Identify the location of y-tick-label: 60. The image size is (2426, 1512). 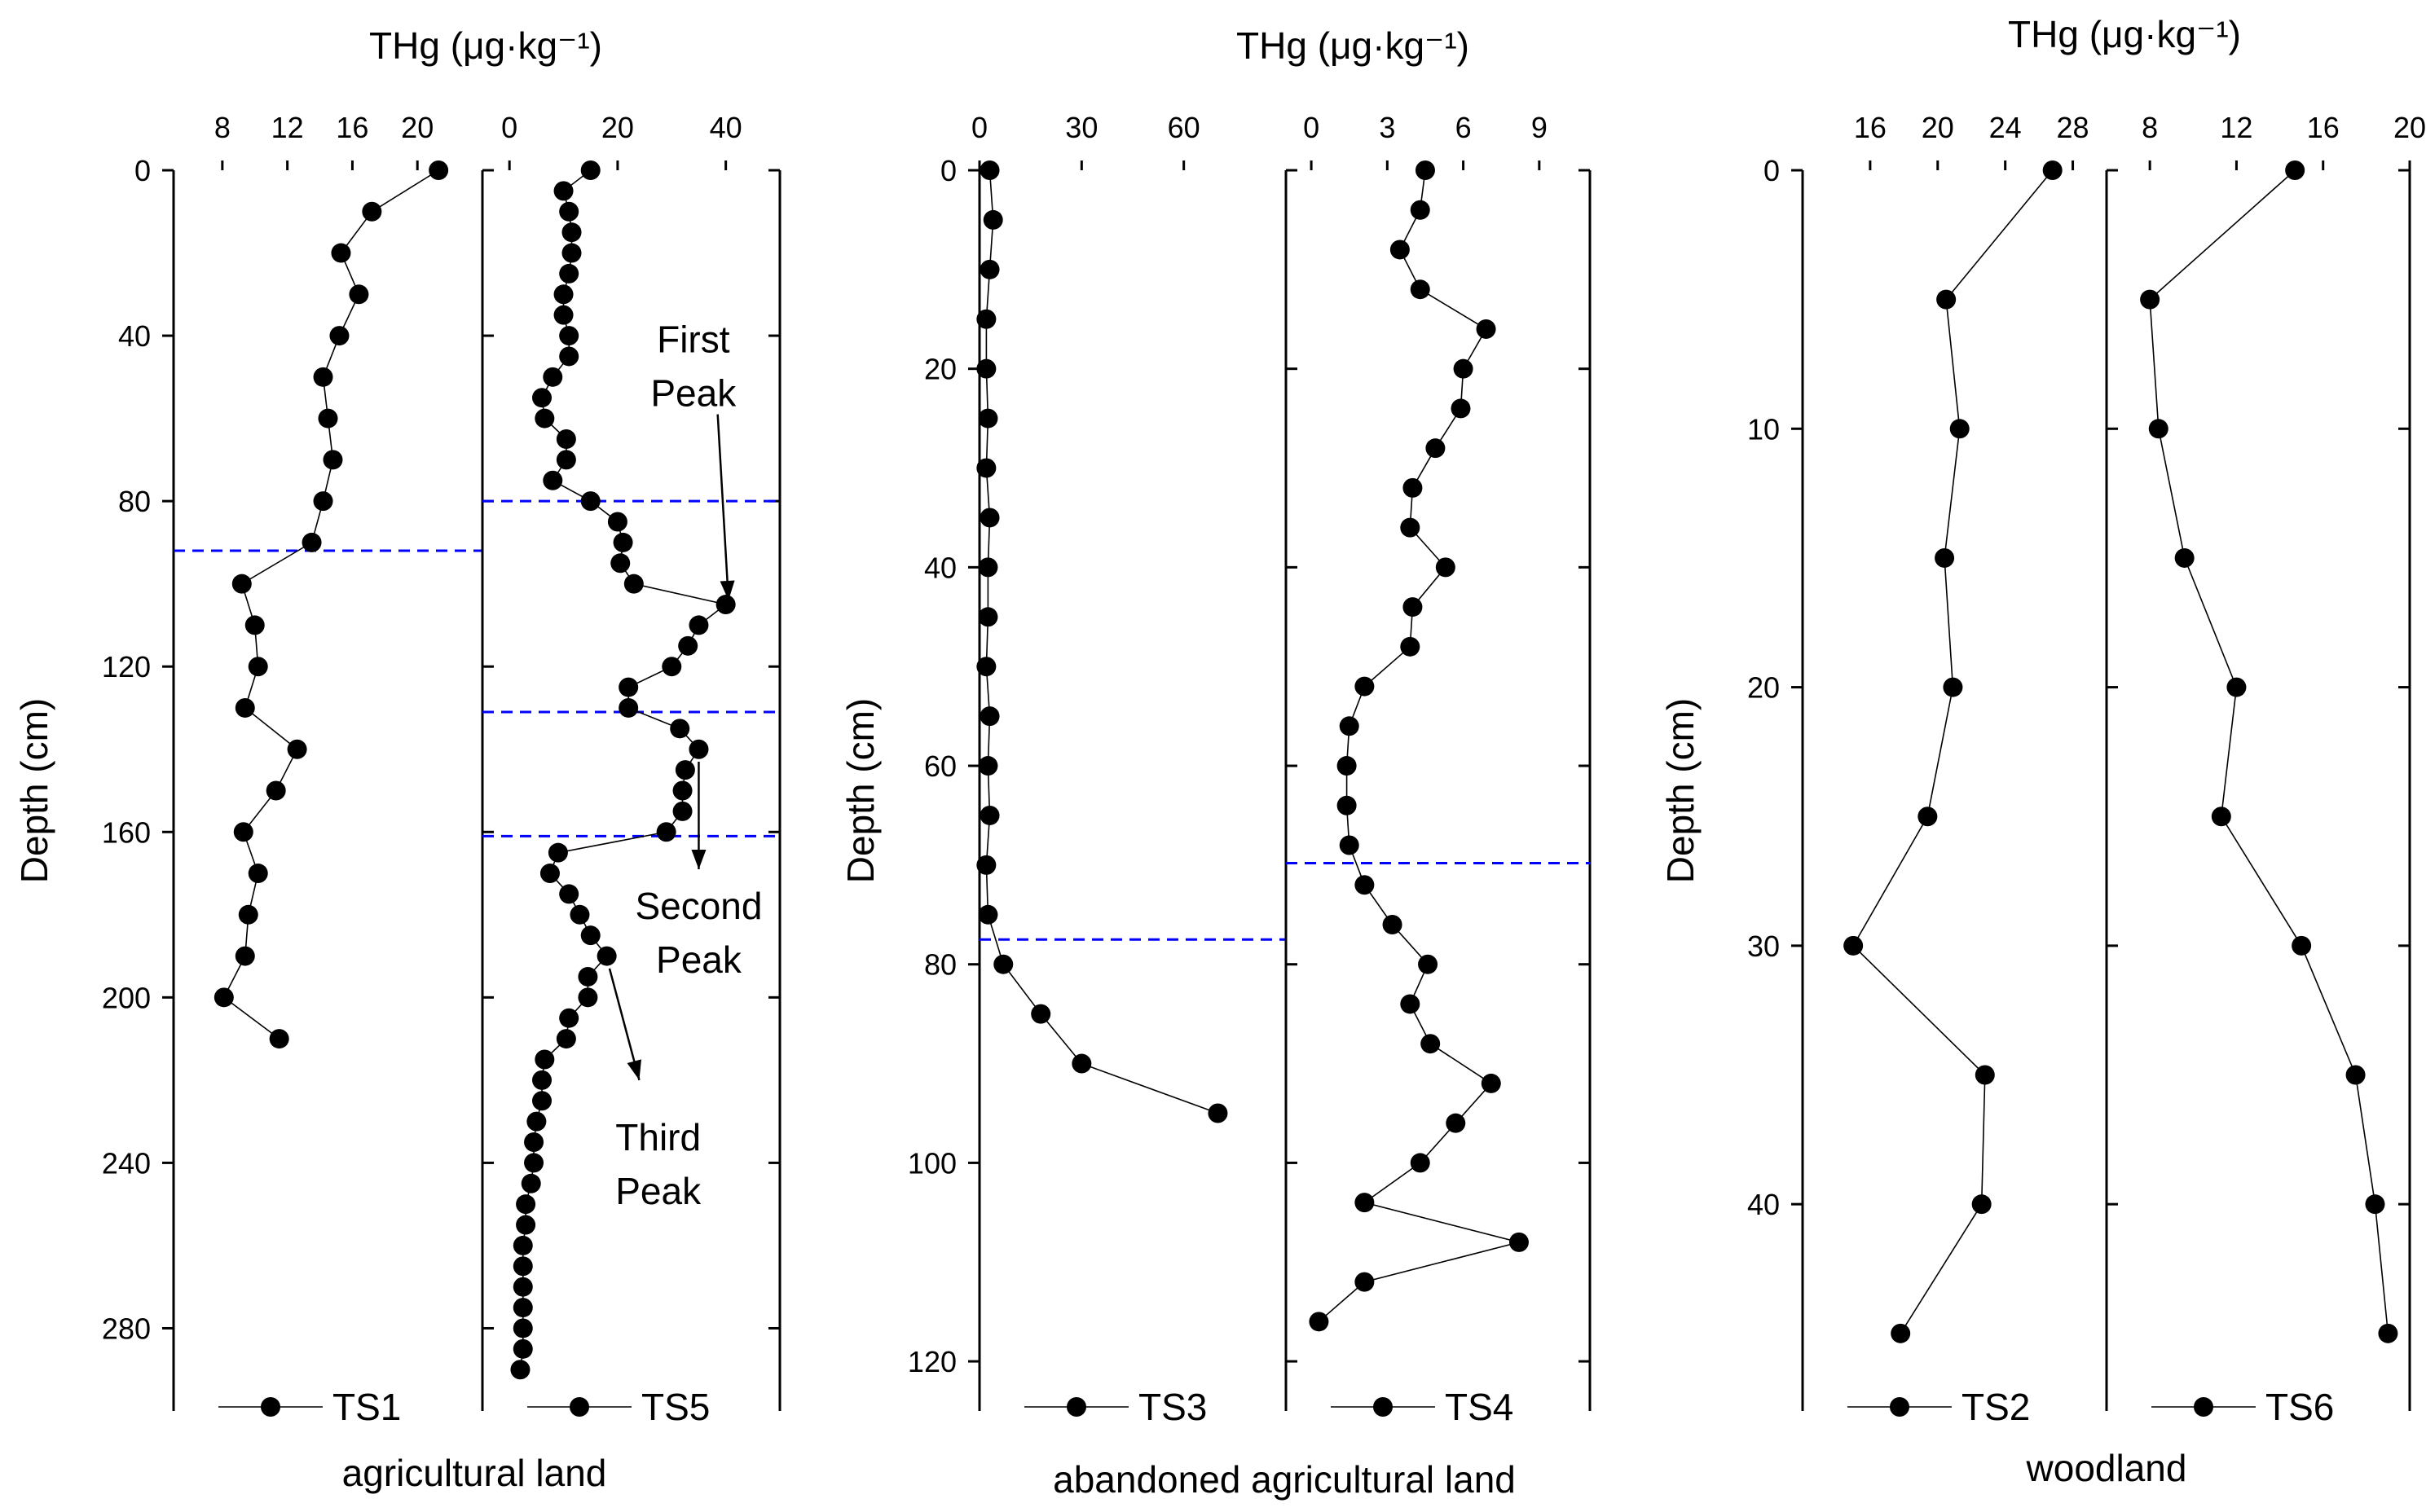
(940, 766).